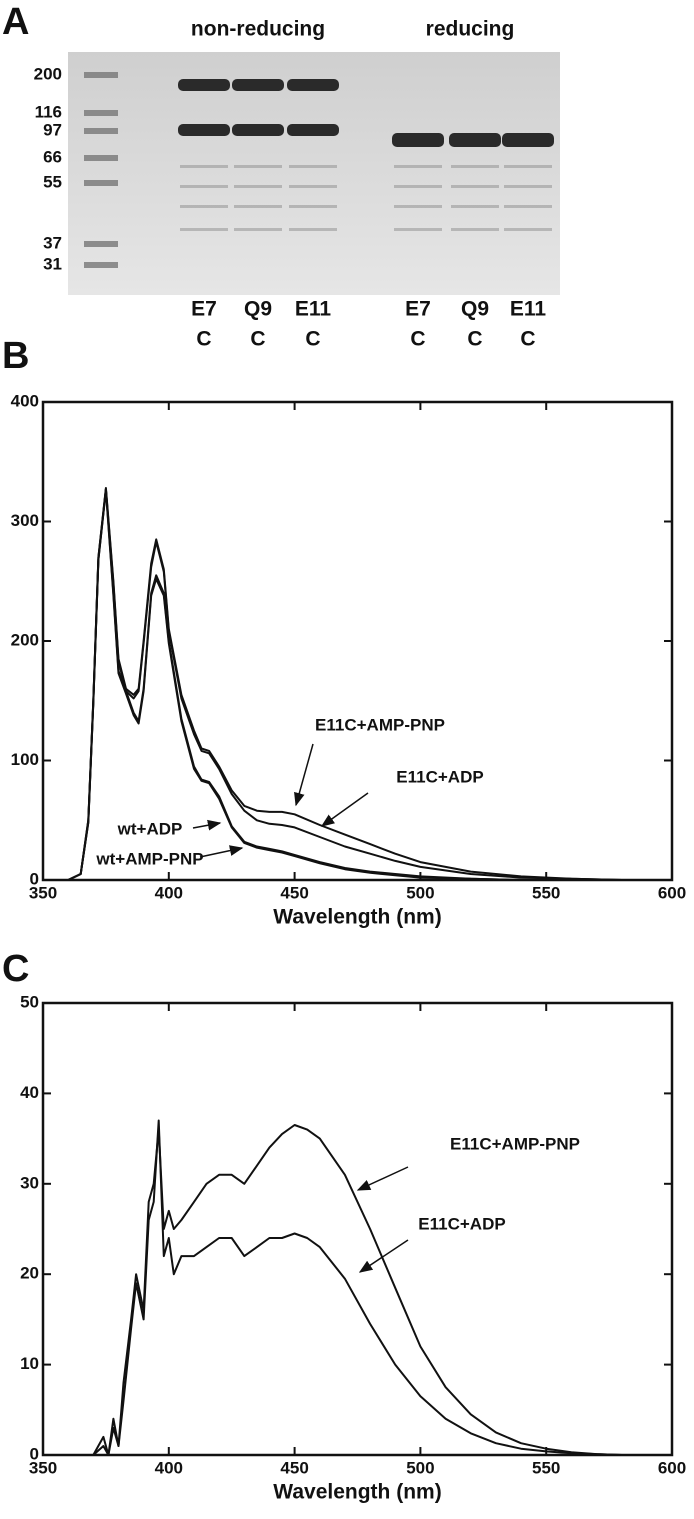 The image size is (694, 1519). What do you see at coordinates (52, 242) in the screenshot?
I see `marker-label: 37` at bounding box center [52, 242].